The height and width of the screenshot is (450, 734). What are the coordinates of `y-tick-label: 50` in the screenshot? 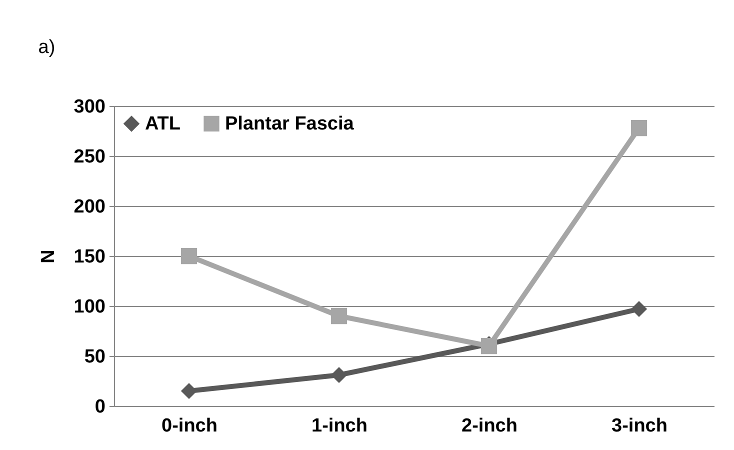 It's located at (95, 357).